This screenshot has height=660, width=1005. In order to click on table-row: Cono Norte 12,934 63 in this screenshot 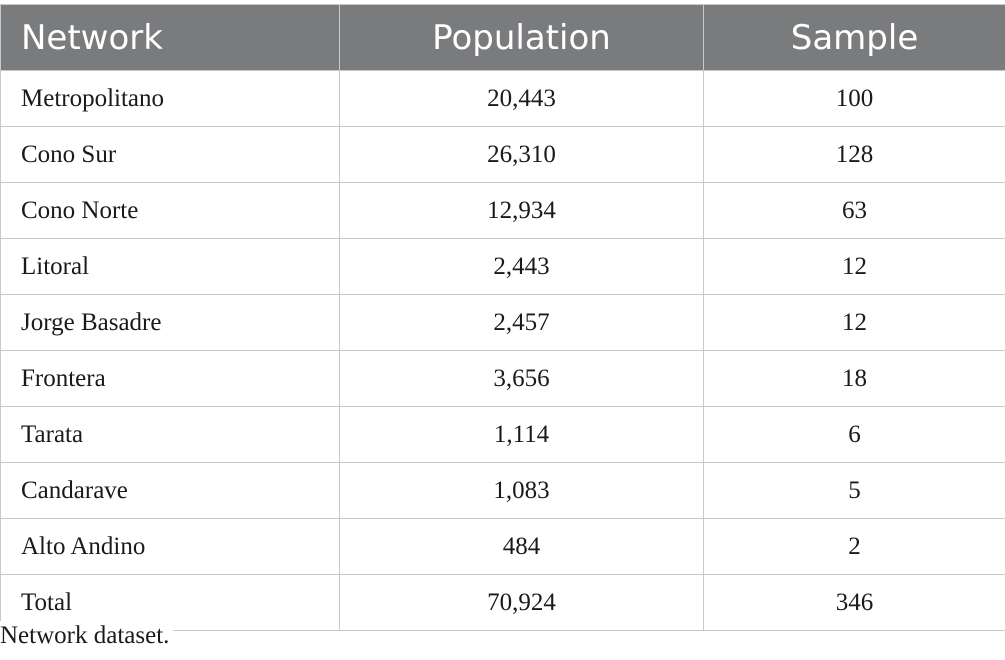, I will do `click(502, 210)`.